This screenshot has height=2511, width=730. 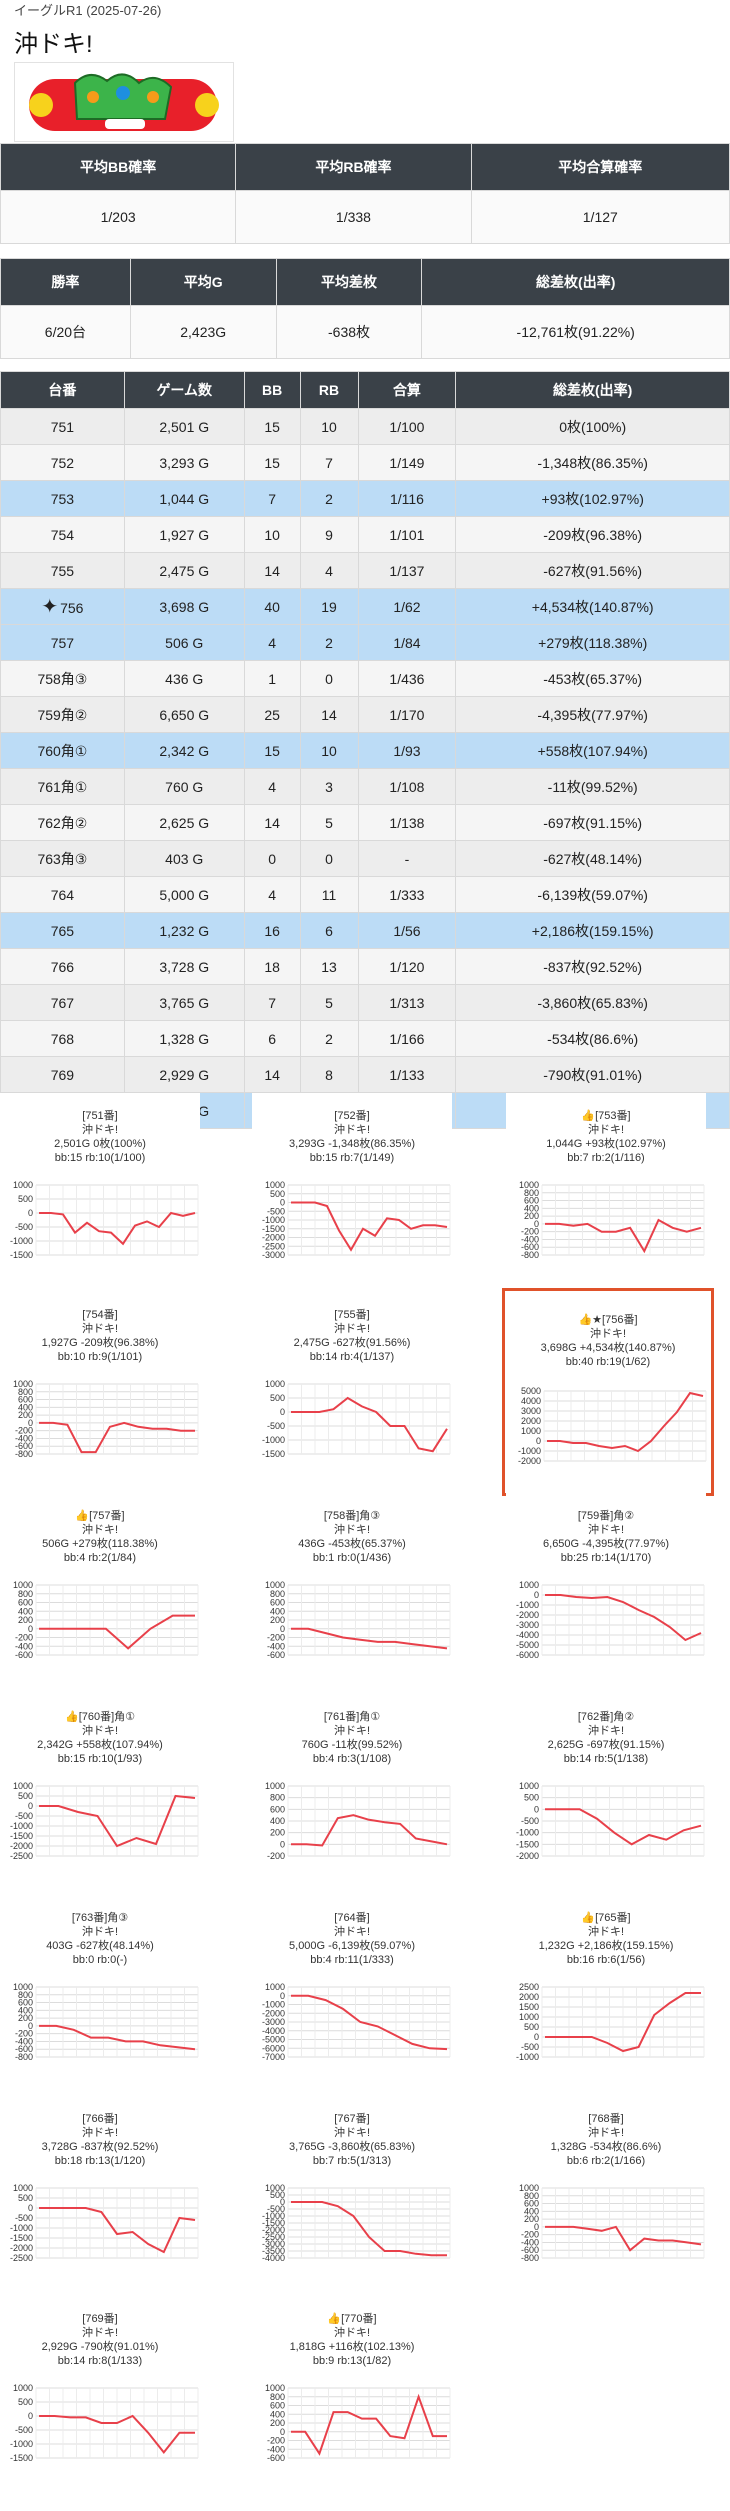 What do you see at coordinates (88, 10) in the screenshot?
I see `breadcrumb: イーグルR1 (2025-07-26)` at bounding box center [88, 10].